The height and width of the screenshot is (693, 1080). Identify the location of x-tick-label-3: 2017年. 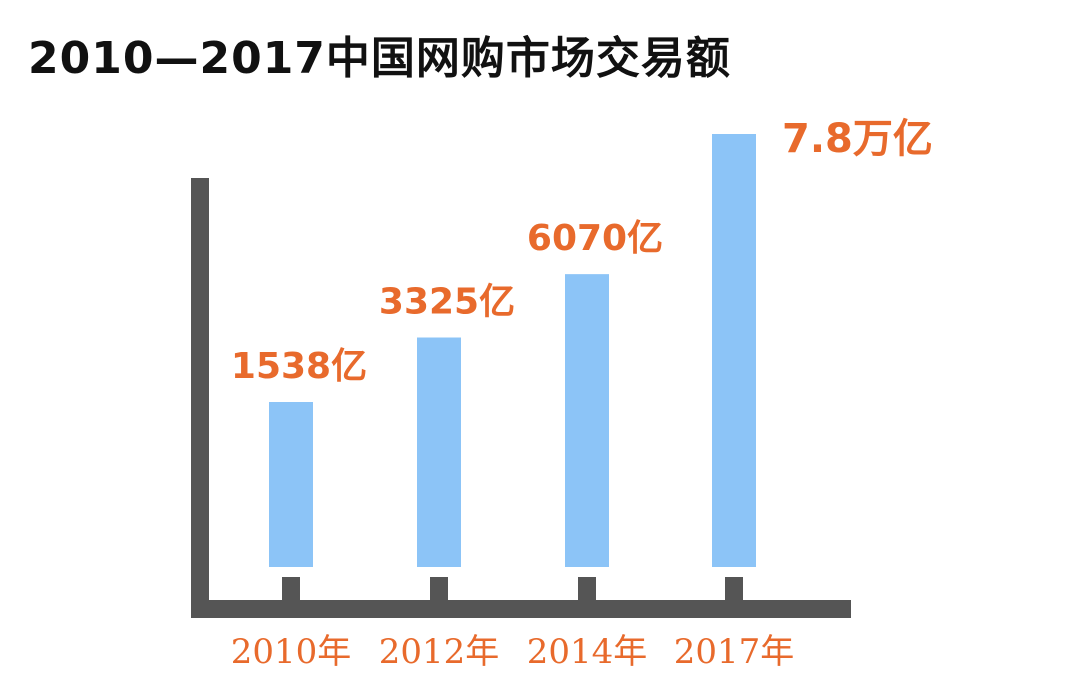
(734, 652).